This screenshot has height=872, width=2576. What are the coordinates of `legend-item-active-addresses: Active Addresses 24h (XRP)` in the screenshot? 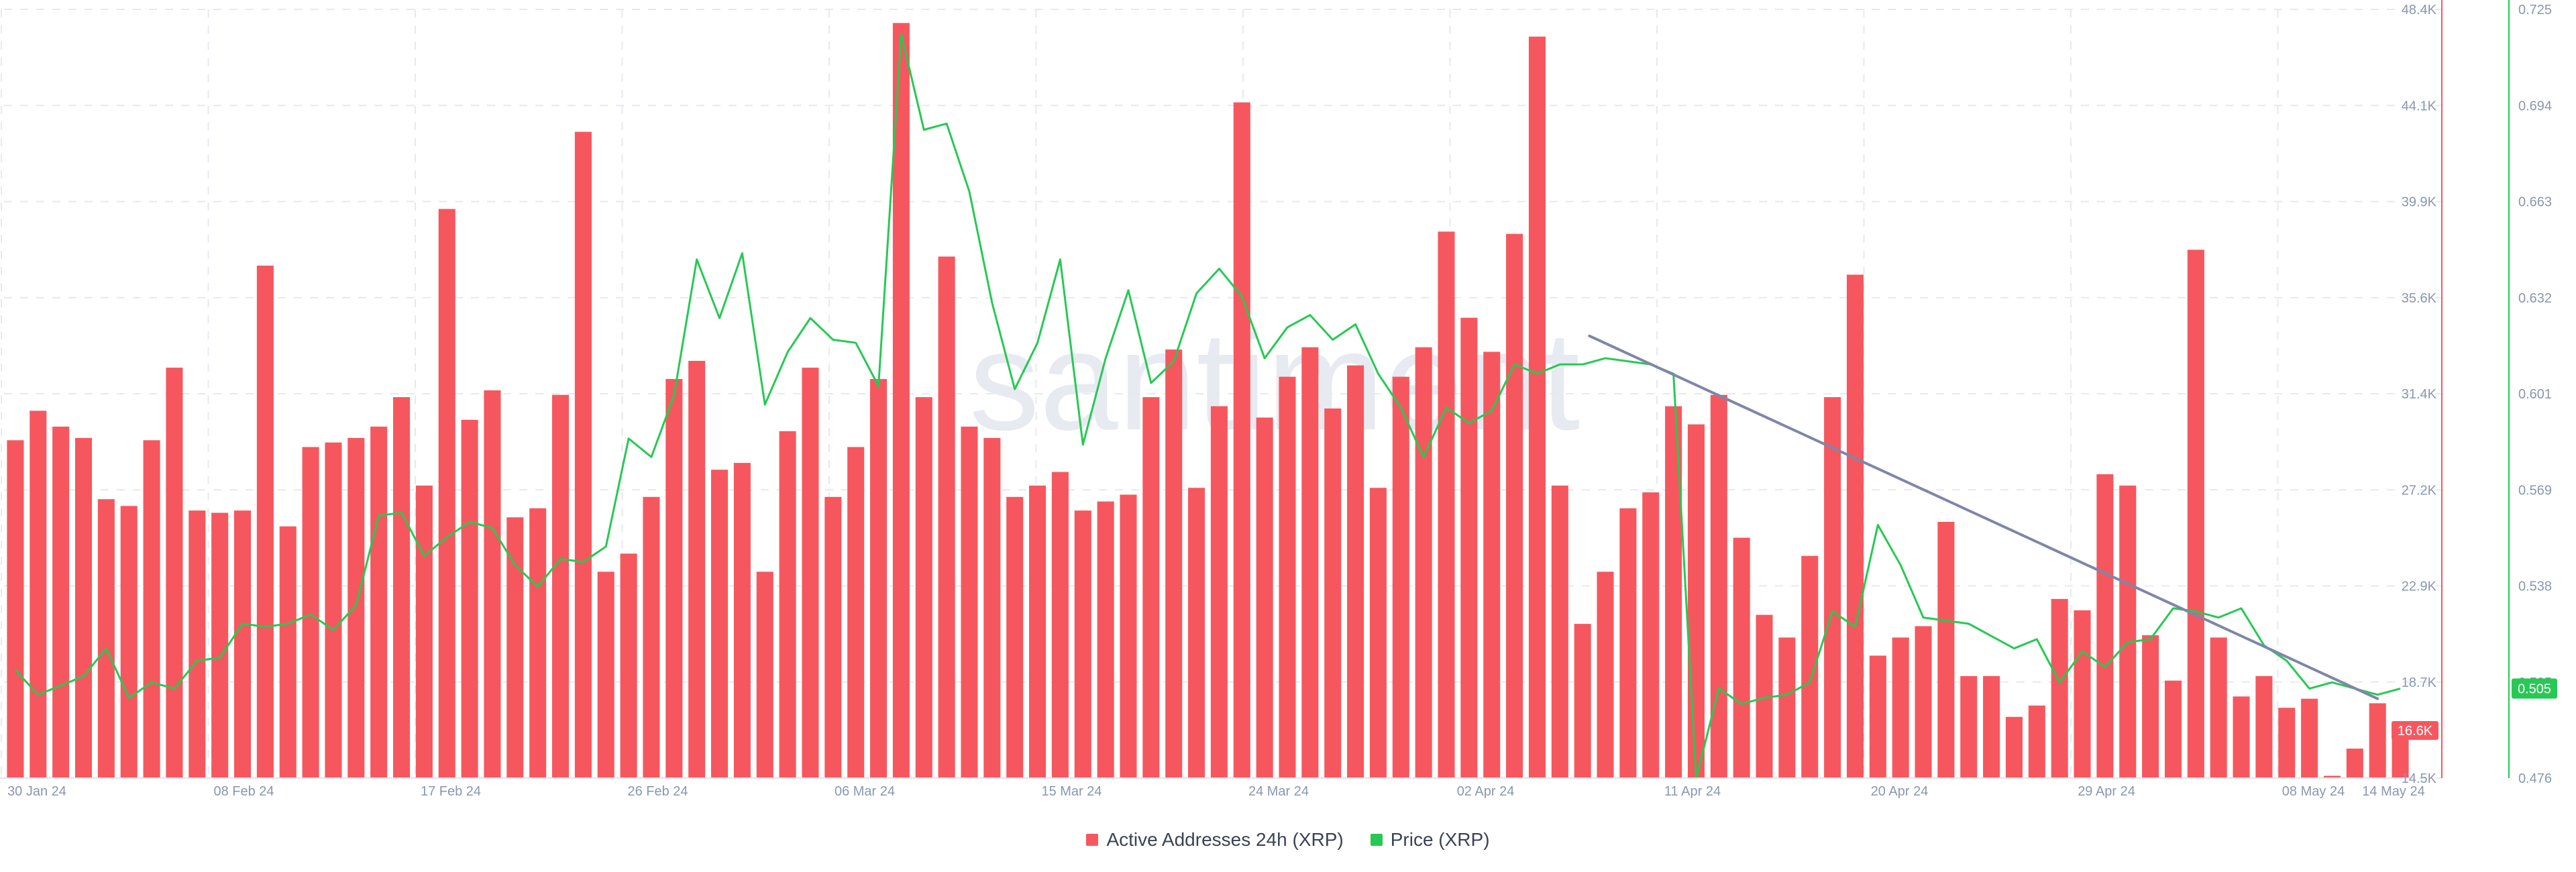 It's located at (1215, 840).